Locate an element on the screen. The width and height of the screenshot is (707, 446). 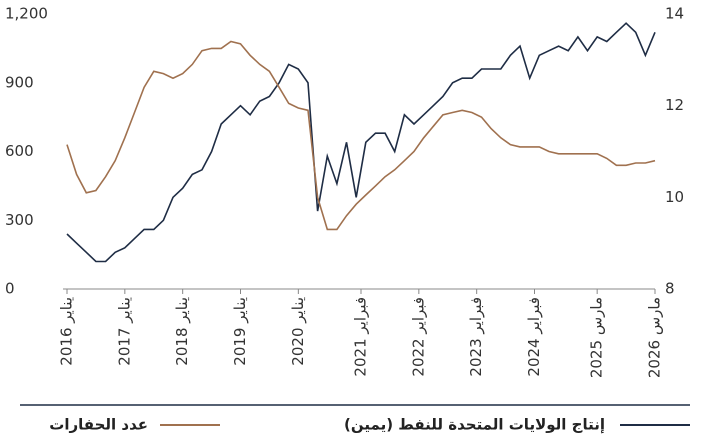
x-tick-label: يناير 2020 is located at coordinates (298, 331).